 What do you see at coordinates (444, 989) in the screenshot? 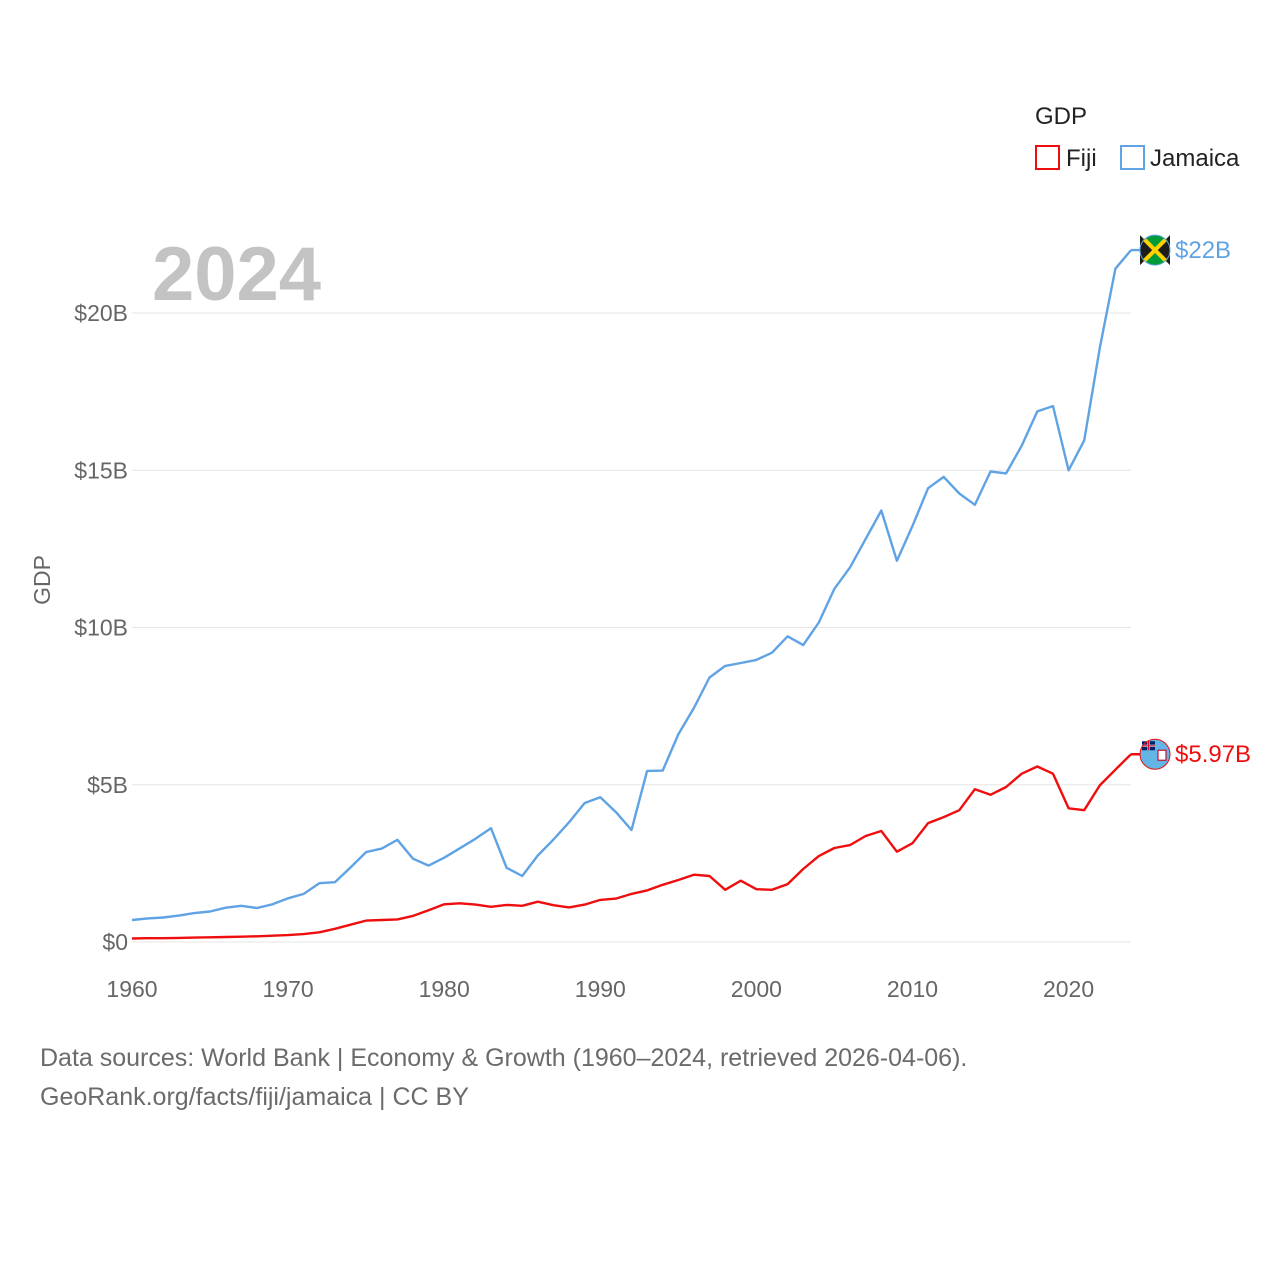
I see `x-tick-label: 1980` at bounding box center [444, 989].